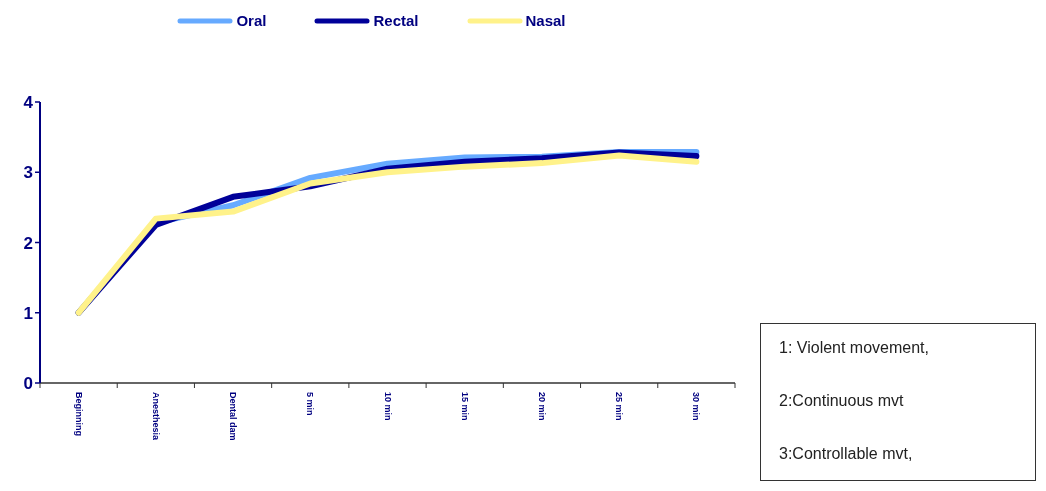  I want to click on x-tick-label: 5 min, so click(310, 404).